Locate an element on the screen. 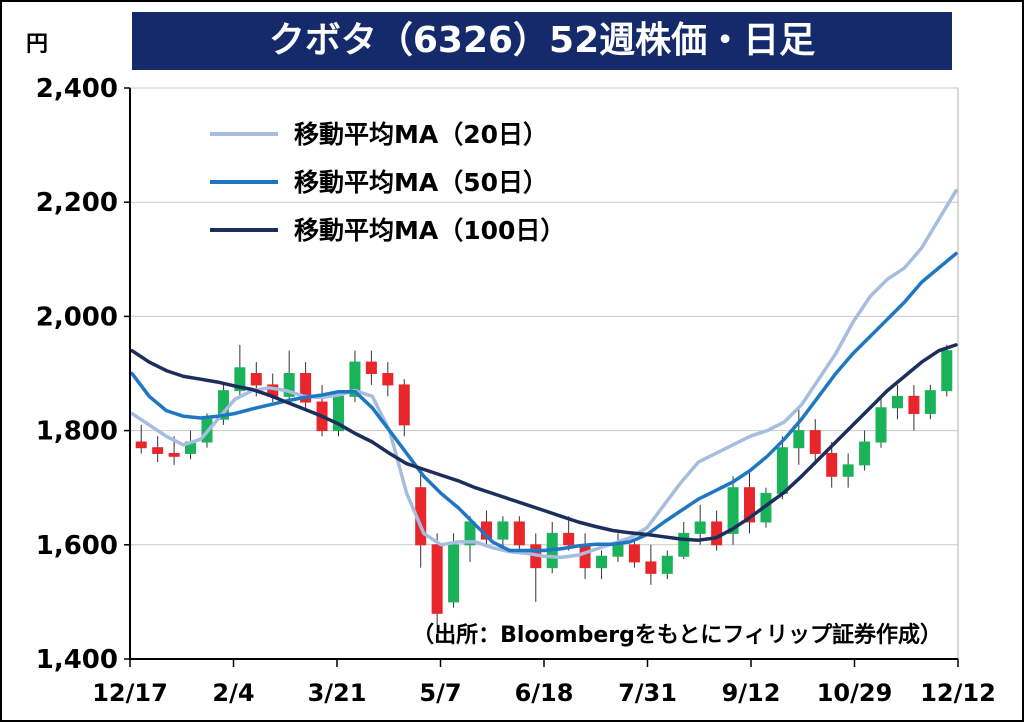 Image resolution: width=1024 pixels, height=722 pixels. y-tick-label: 2,200 is located at coordinates (77, 203).